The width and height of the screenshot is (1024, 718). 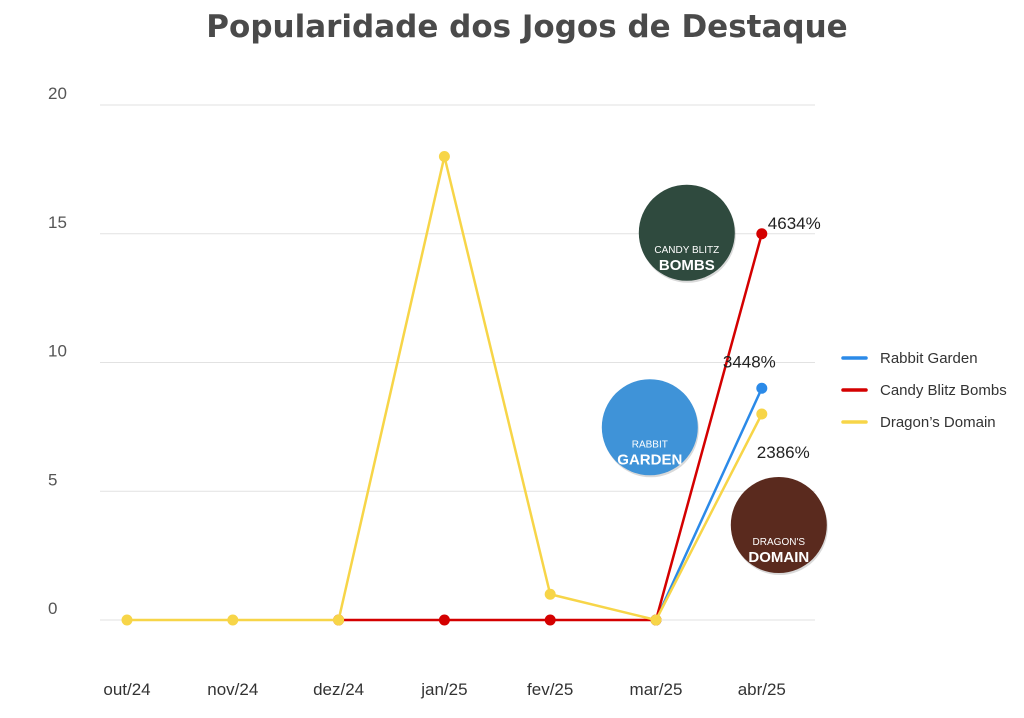 What do you see at coordinates (938, 422) in the screenshot?
I see `legend-label: Dragon’s Domain` at bounding box center [938, 422].